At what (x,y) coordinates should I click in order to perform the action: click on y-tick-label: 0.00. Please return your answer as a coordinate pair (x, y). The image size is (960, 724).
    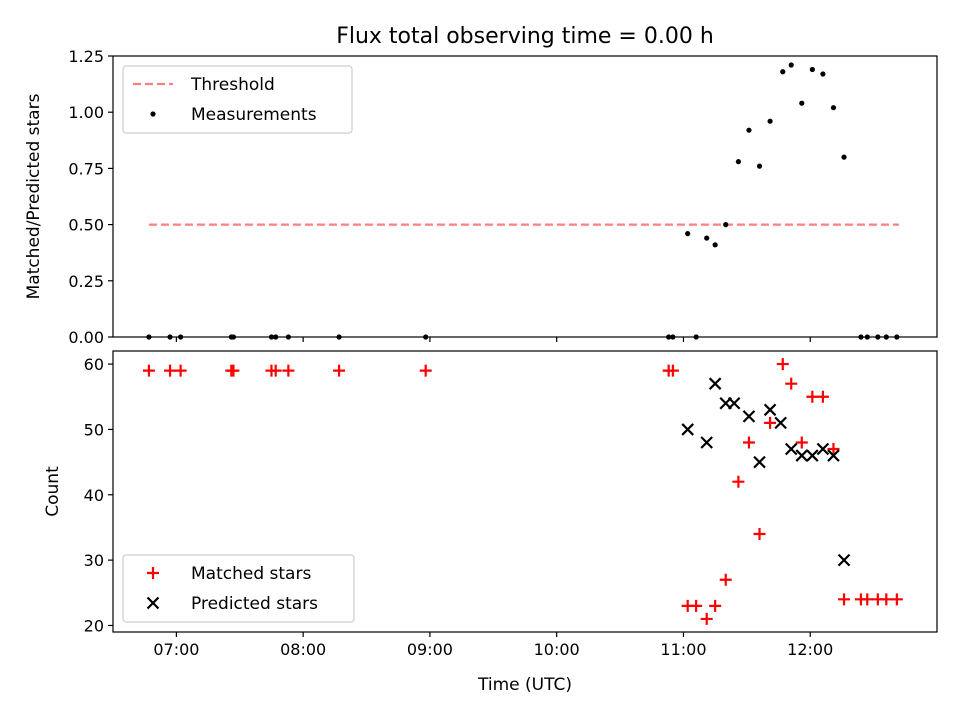
    Looking at the image, I should click on (86, 337).